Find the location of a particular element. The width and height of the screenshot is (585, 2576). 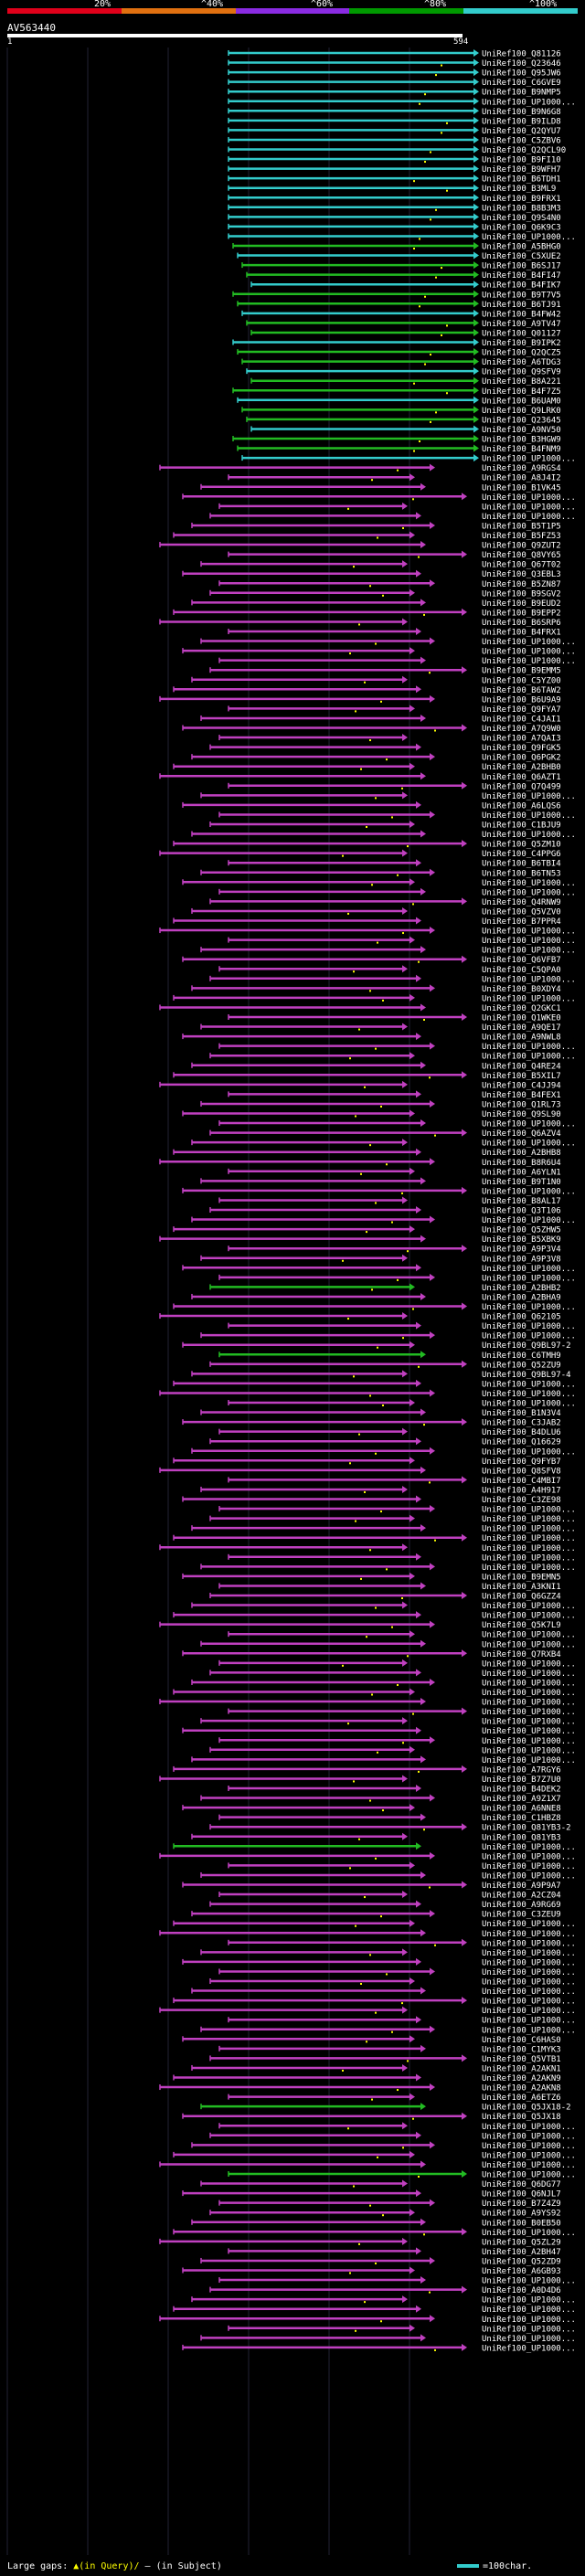

hit-label: UniRef100_B4FW42 is located at coordinates (521, 314).